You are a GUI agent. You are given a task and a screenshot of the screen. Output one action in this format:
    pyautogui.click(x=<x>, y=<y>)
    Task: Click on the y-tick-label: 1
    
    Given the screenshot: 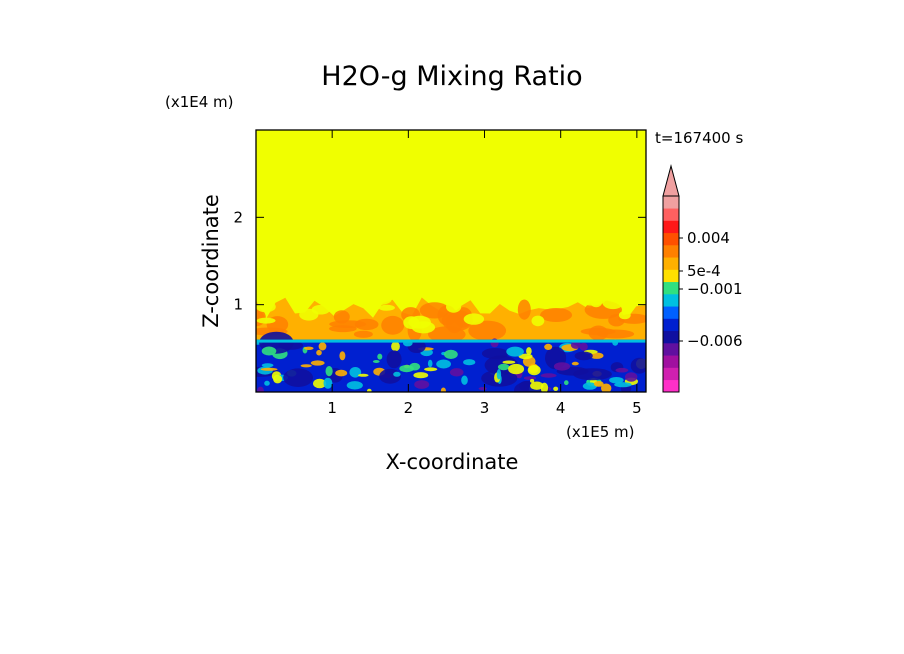 What is the action you would take?
    pyautogui.click(x=238, y=305)
    